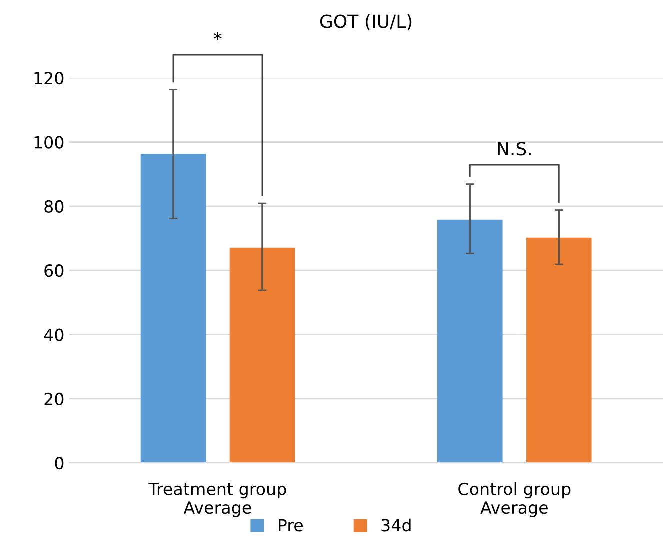 The height and width of the screenshot is (550, 663). Describe the element at coordinates (366, 22) in the screenshot. I see `chart-title: GOT (IU/L)` at that location.